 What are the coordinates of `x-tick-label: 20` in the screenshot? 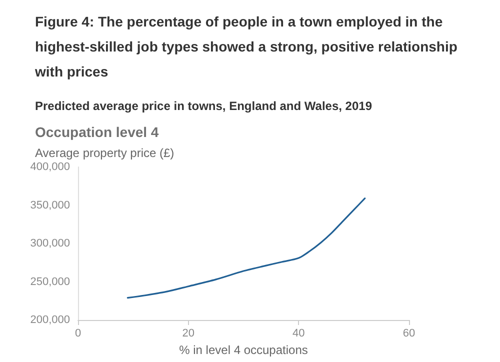 It's located at (188, 334).